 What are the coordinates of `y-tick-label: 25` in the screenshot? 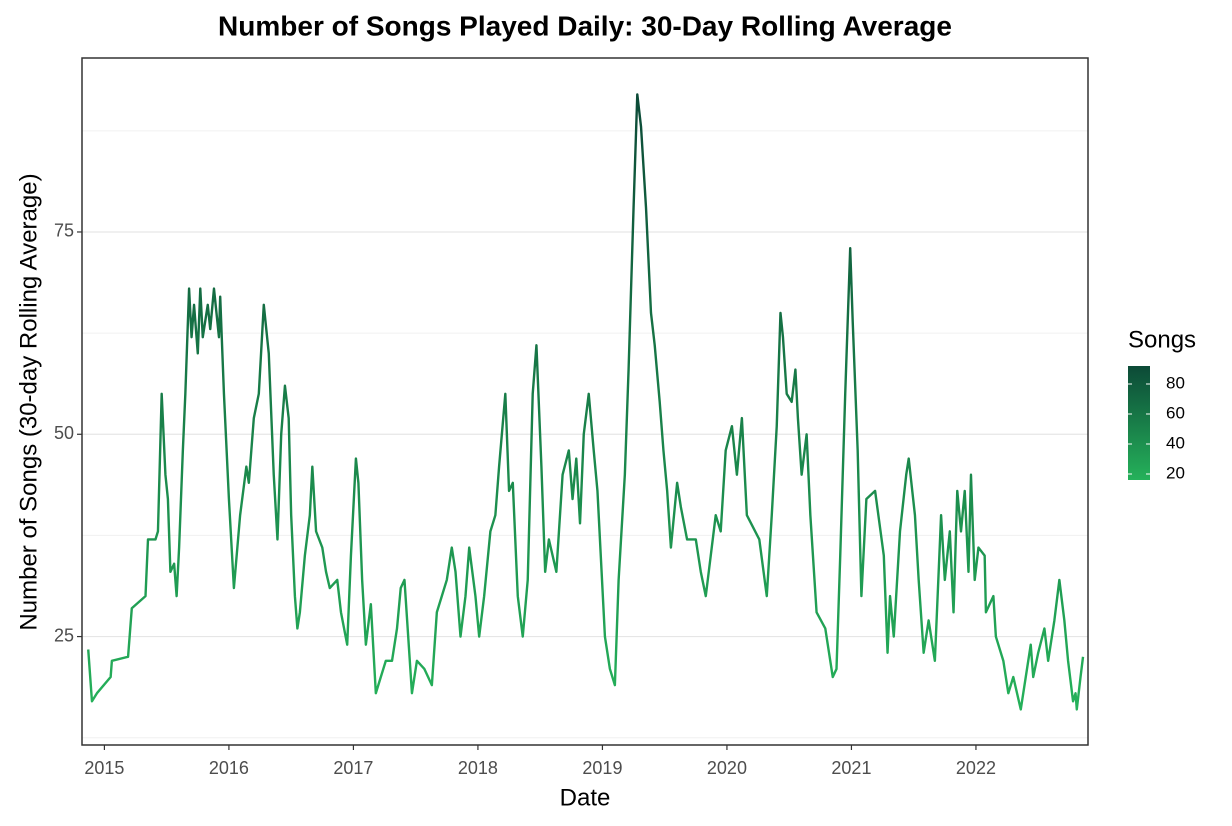 It's located at (64, 635).